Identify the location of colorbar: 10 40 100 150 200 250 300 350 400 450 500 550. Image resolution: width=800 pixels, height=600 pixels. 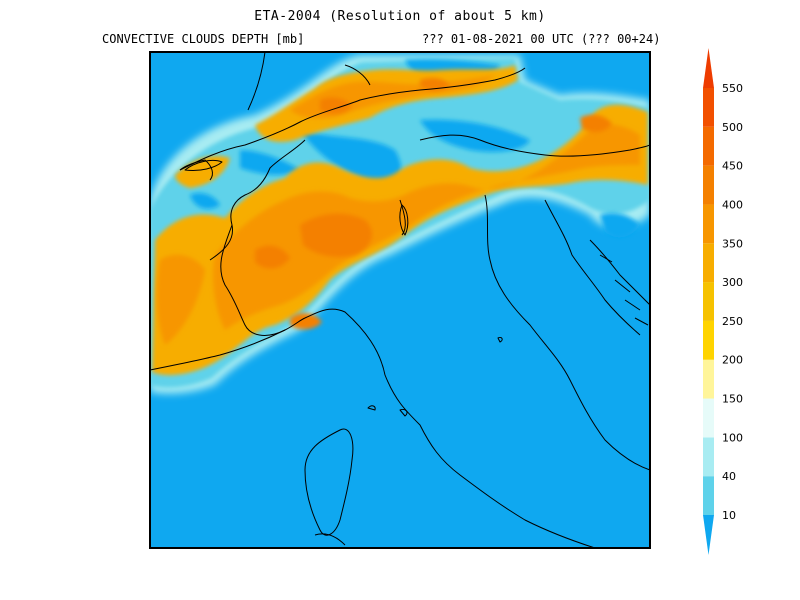
(723, 301).